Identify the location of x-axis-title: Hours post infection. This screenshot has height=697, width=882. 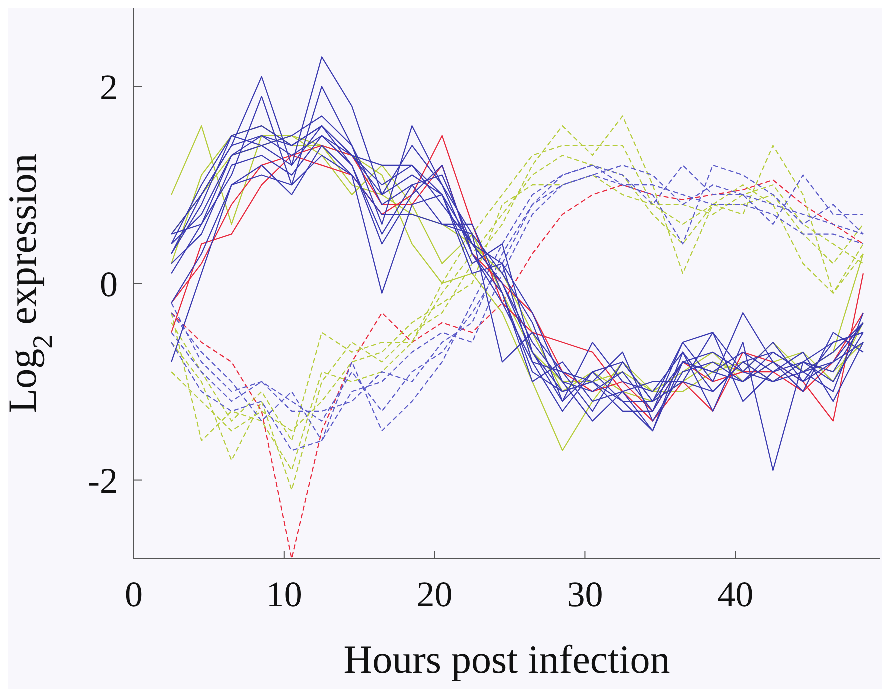
(507, 659).